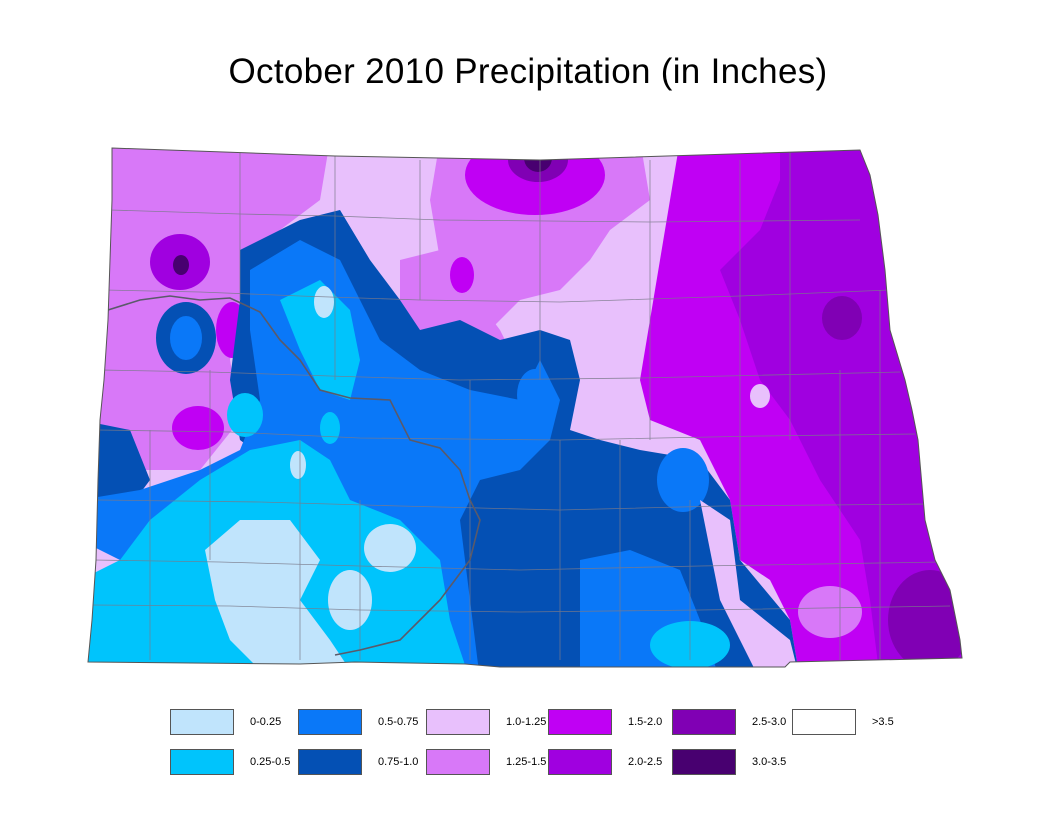 This screenshot has height=816, width=1056. Describe the element at coordinates (198, 428) in the screenshot. I see `region-west-pink-blob` at that location.